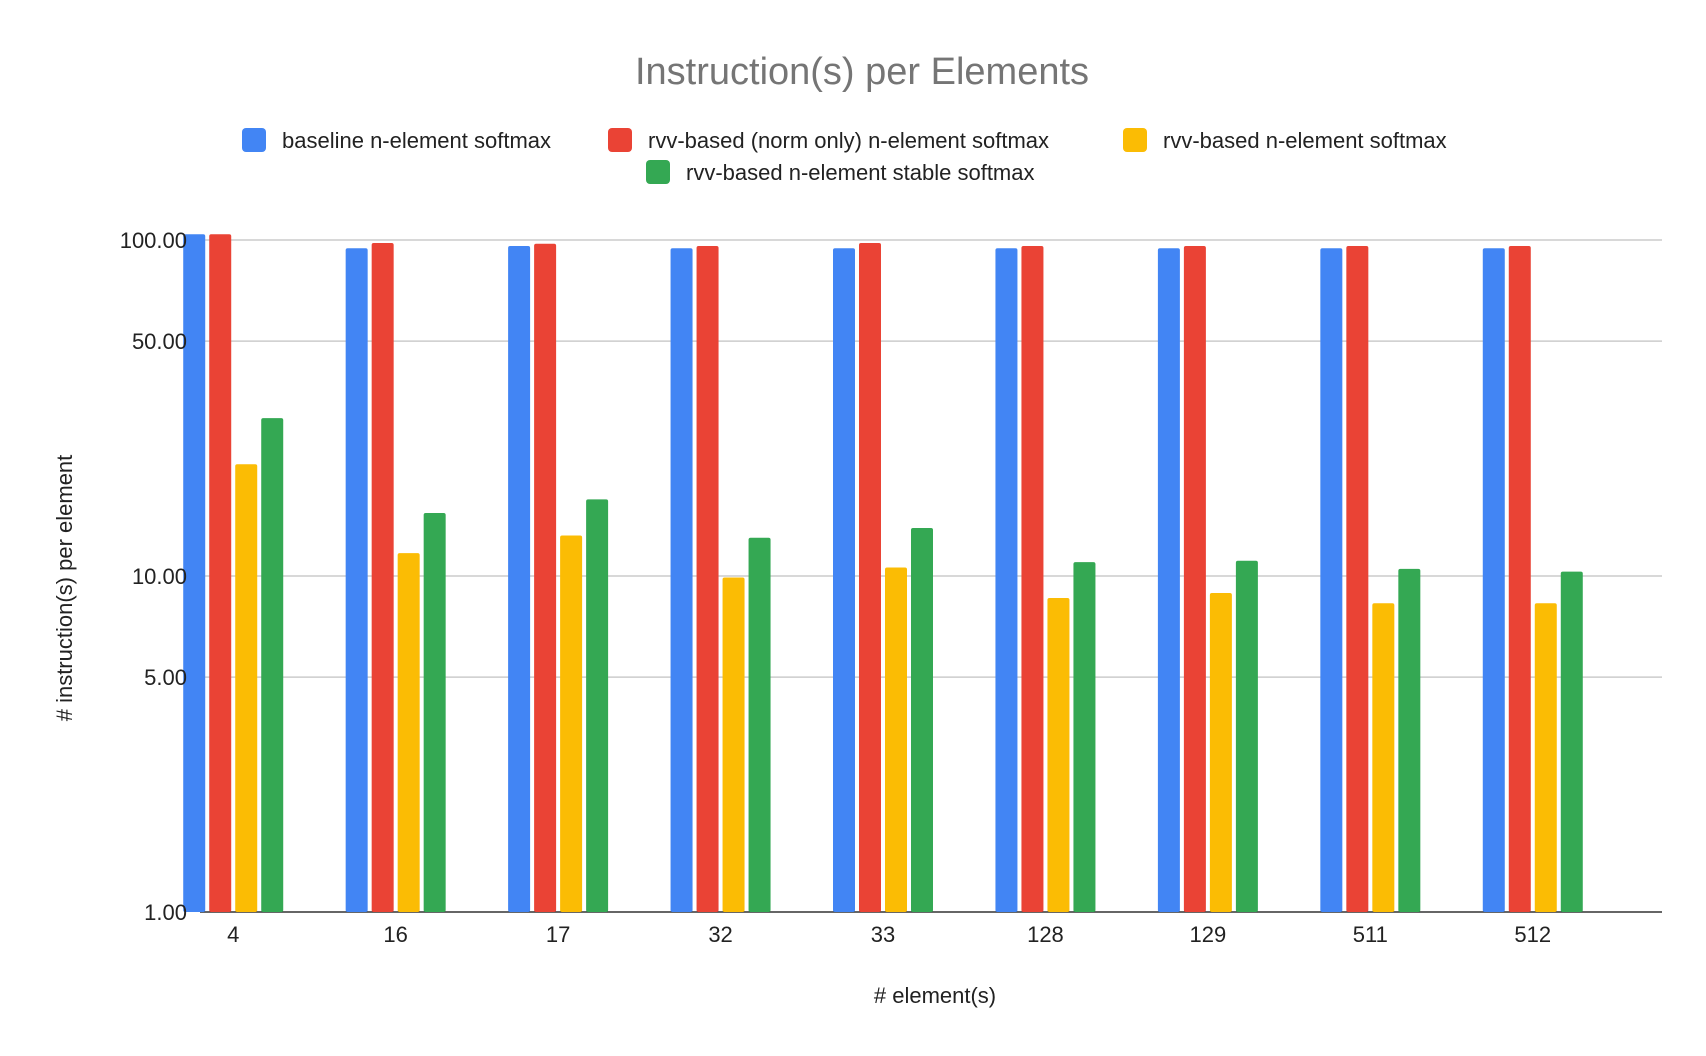 The image size is (1706, 1056). Describe the element at coordinates (395, 934) in the screenshot. I see `x-tick-label: 16` at that location.